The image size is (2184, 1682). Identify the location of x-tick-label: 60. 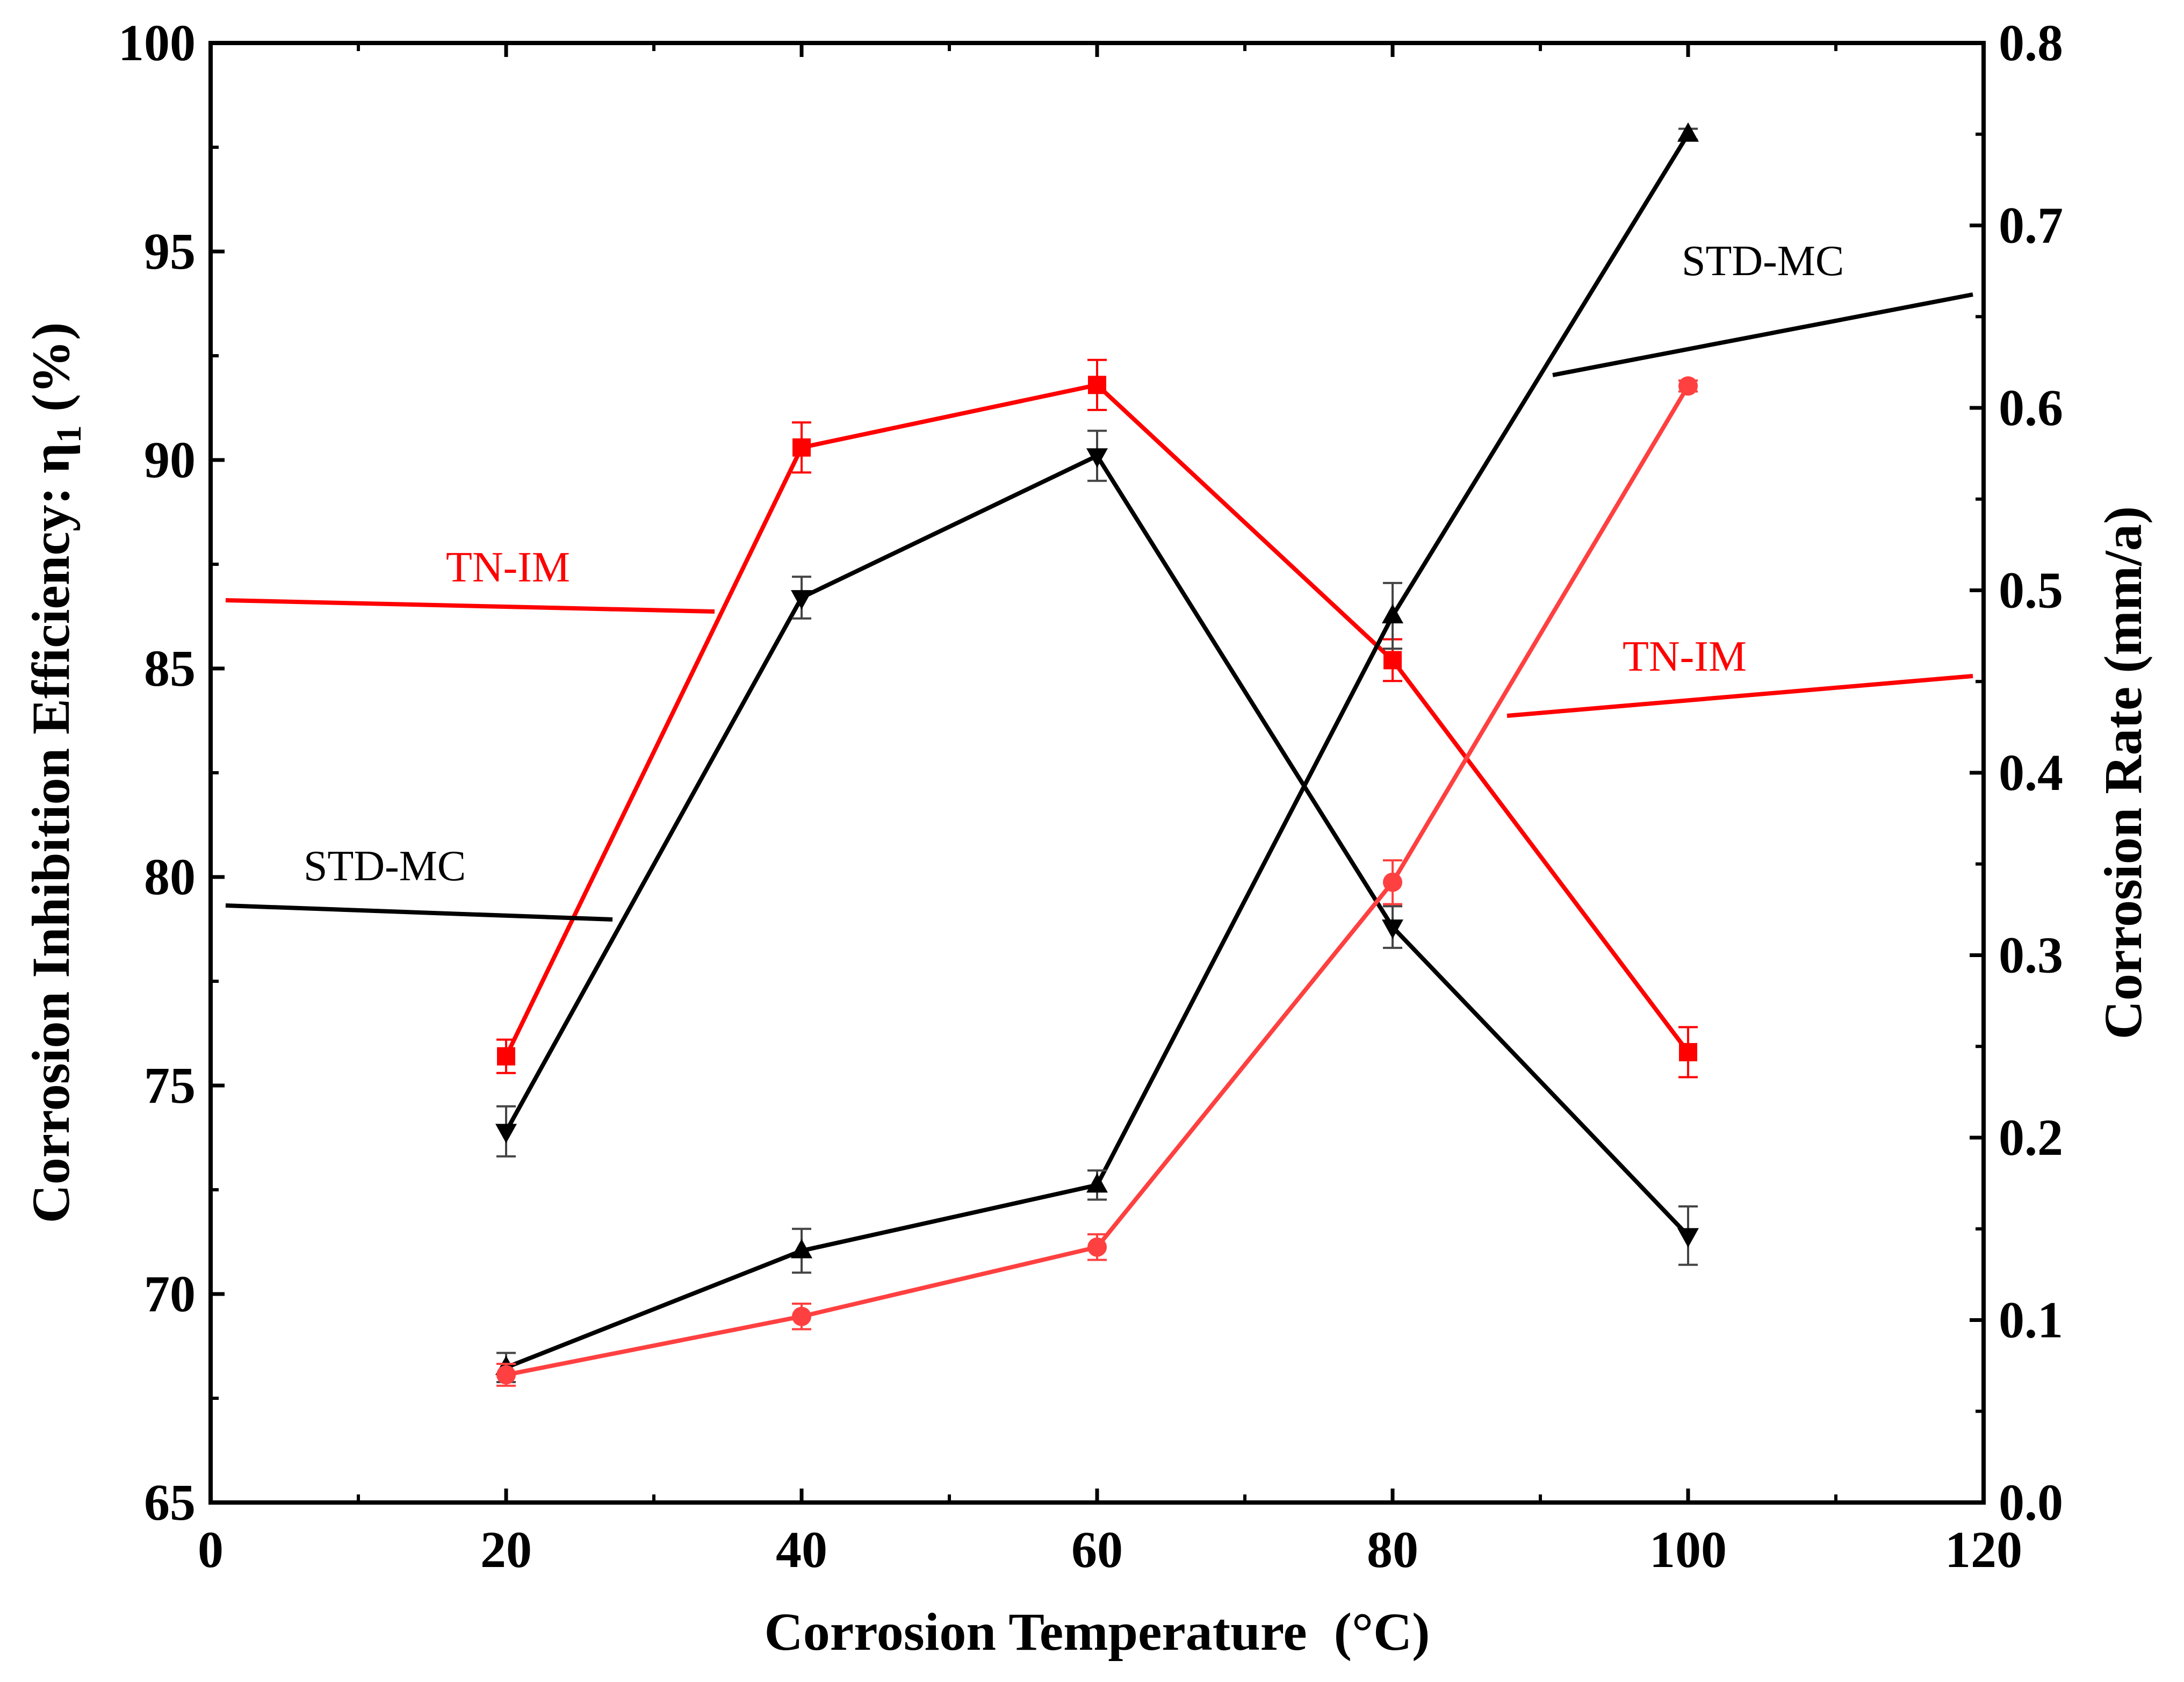
(1097, 1549).